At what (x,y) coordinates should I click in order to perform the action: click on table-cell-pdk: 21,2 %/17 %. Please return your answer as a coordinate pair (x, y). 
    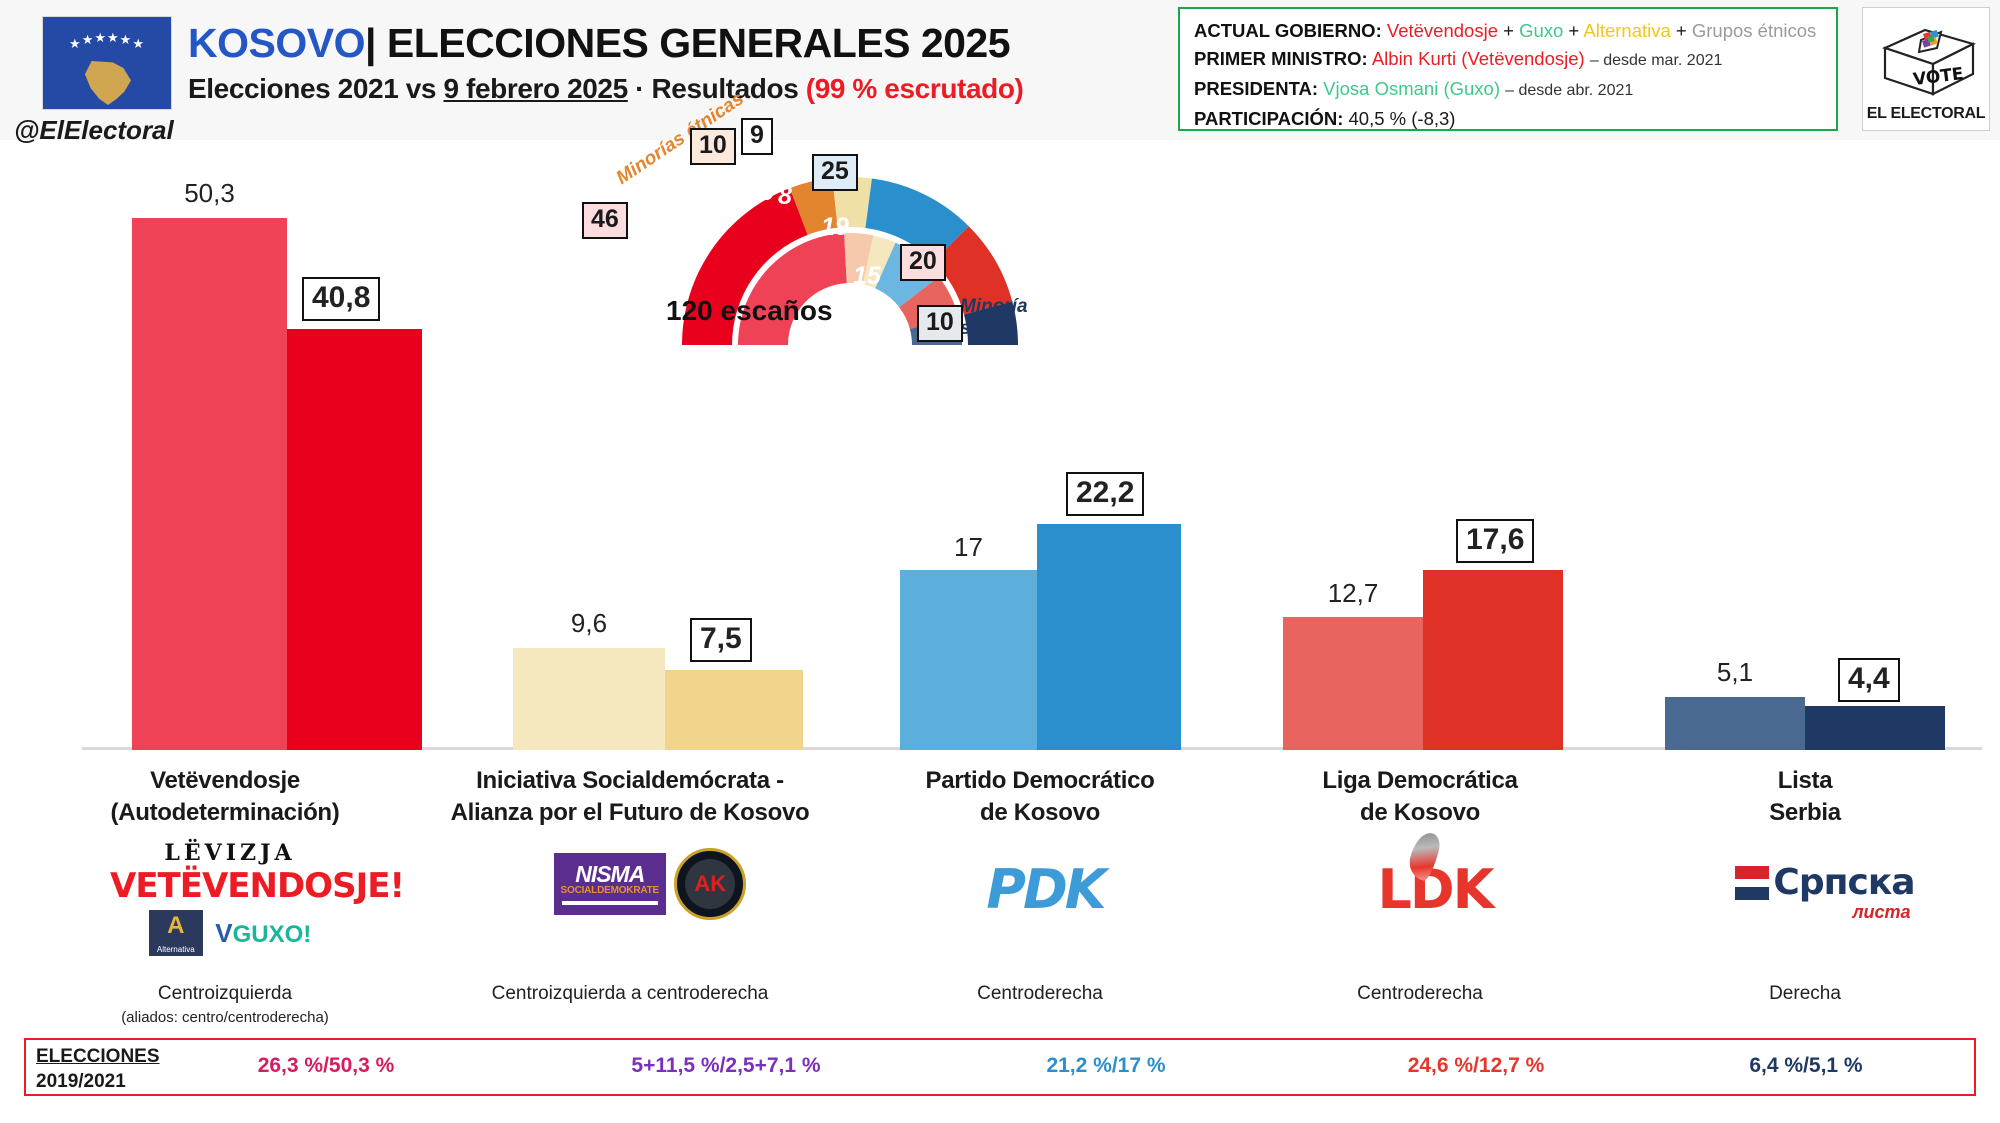
    Looking at the image, I should click on (1106, 1065).